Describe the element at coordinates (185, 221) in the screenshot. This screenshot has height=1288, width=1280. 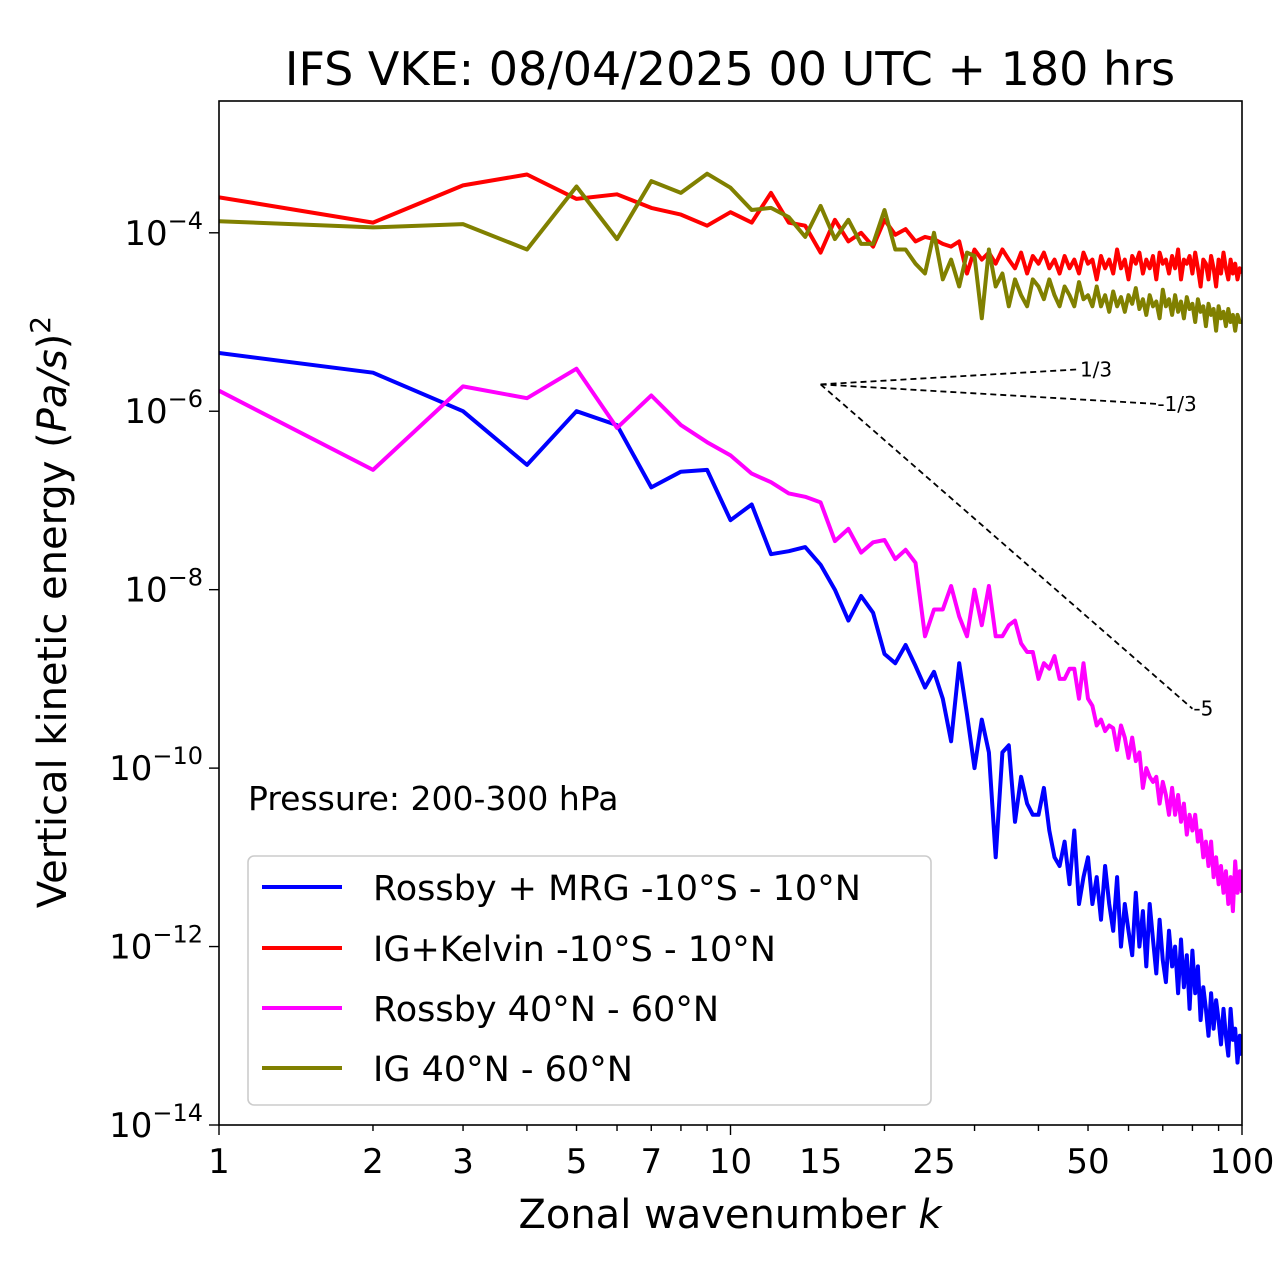
I see `y-tick-exponent: −4` at that location.